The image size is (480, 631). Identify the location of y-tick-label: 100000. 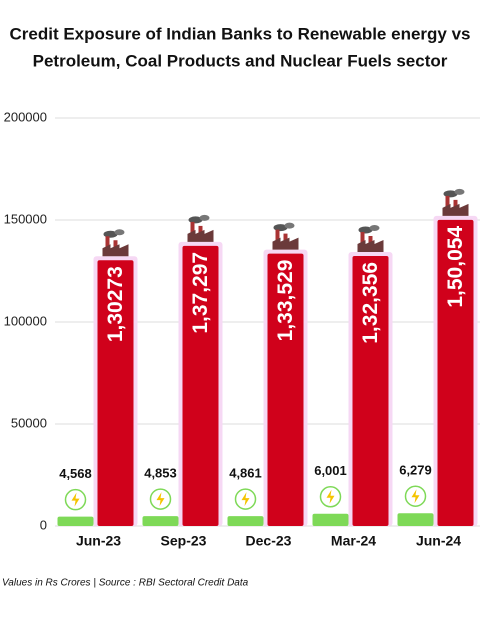
(25, 320).